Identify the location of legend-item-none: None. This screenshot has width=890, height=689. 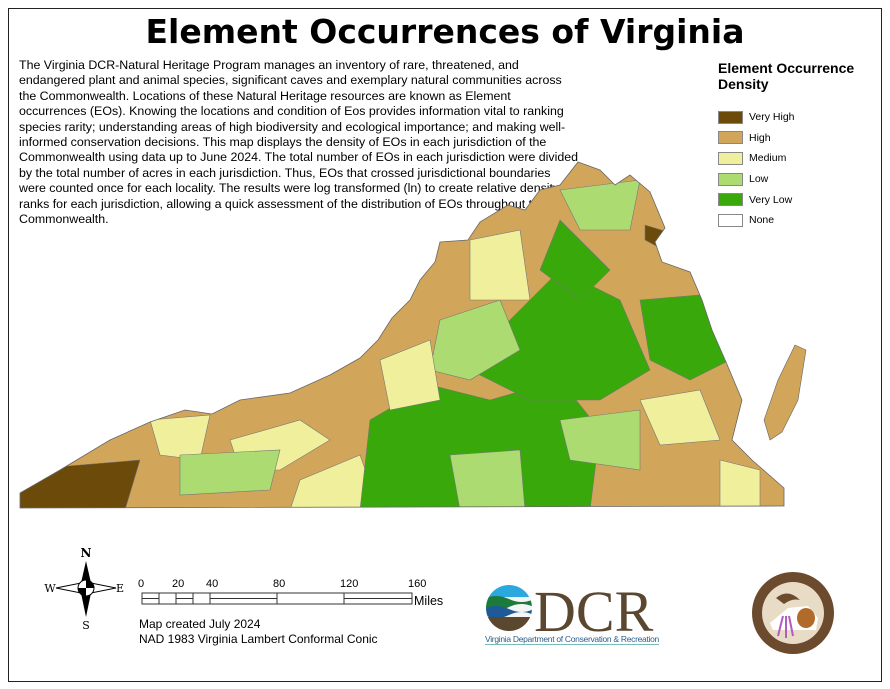
(798, 220).